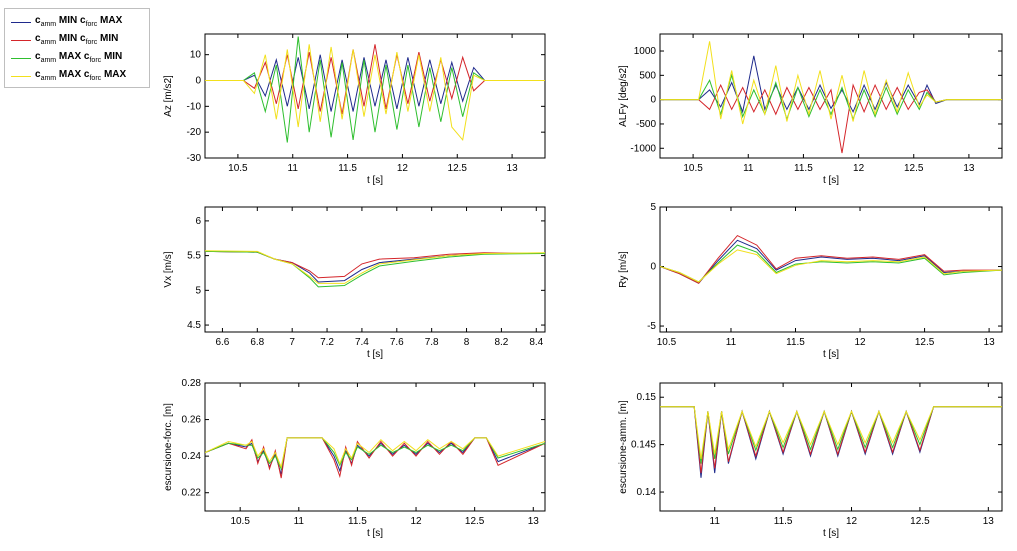  I want to click on x-tick-label: 7.6, so click(397, 342).